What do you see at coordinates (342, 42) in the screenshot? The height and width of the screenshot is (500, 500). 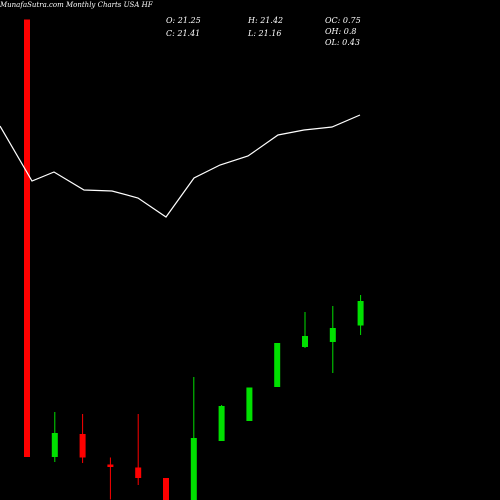 I see `ol-label: OL: 0.43` at bounding box center [342, 42].